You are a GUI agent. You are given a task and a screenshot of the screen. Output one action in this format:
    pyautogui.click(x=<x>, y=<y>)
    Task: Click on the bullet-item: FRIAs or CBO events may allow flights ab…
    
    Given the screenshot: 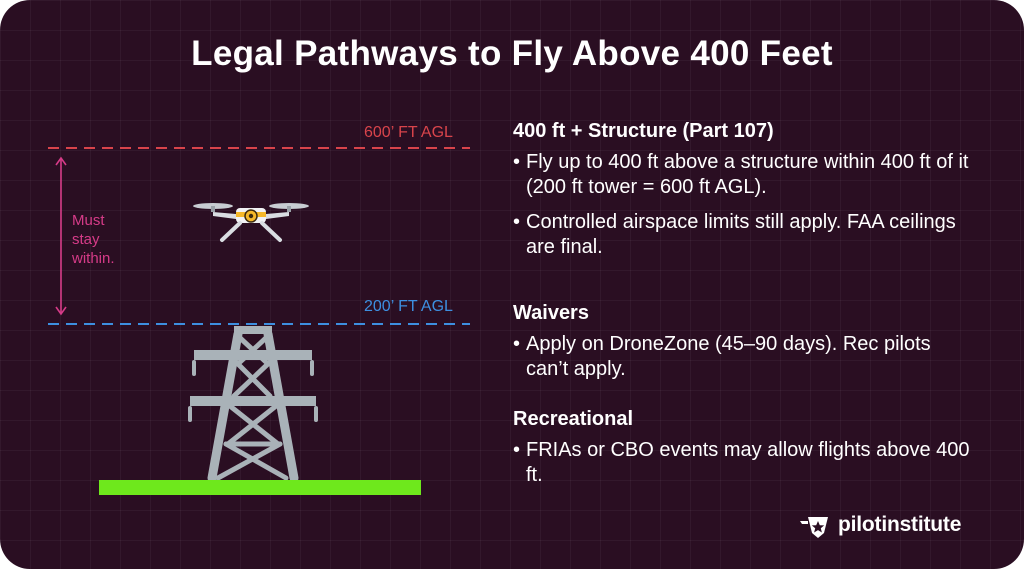 What is the action you would take?
    pyautogui.click(x=743, y=463)
    